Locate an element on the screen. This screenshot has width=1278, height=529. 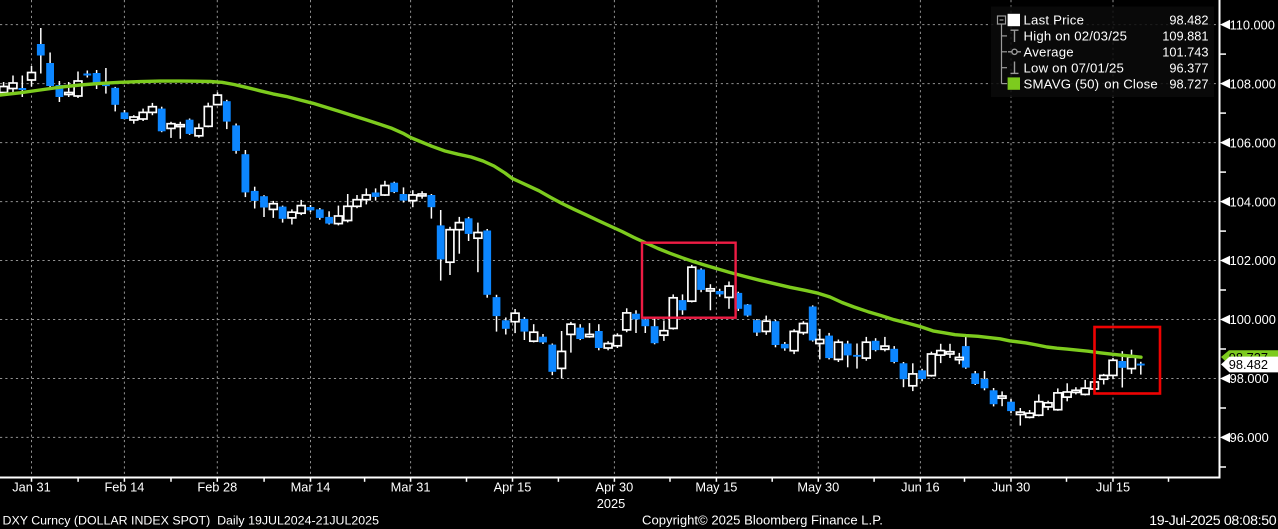
svg-text: 2025 is located at coordinates (611, 503).